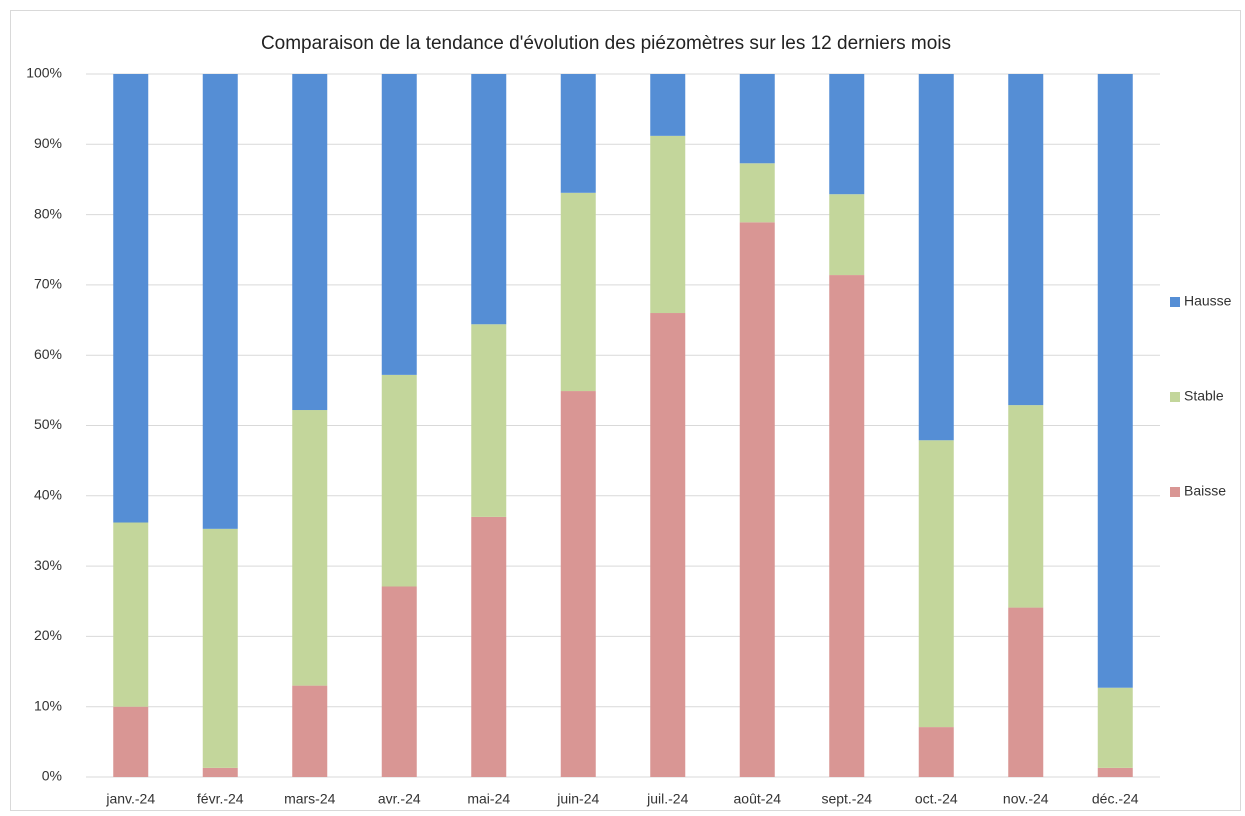 The image size is (1245, 816). I want to click on y-tick-label: 60%, so click(48, 354).